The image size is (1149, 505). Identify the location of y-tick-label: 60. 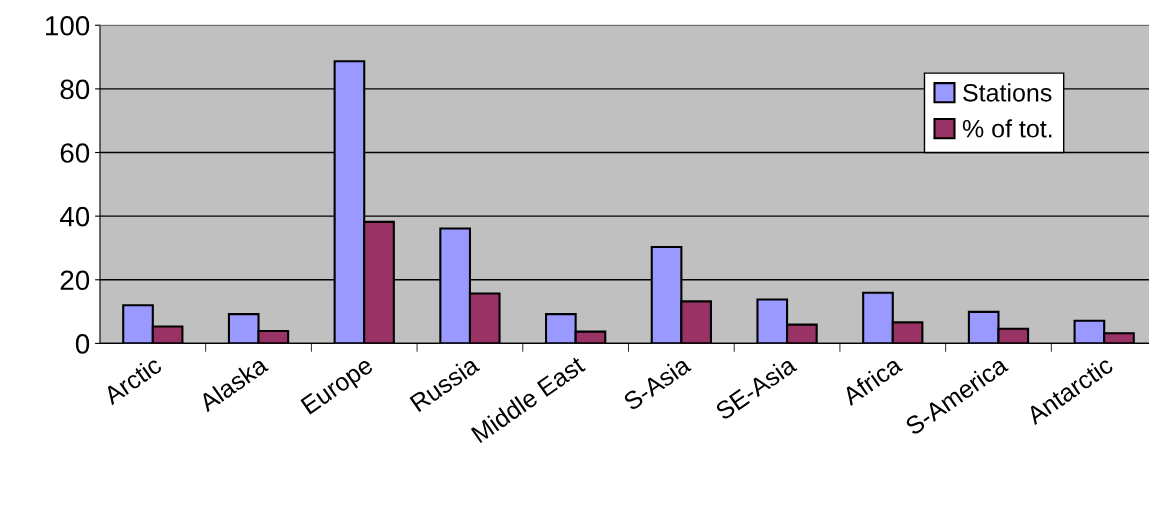
(75, 153).